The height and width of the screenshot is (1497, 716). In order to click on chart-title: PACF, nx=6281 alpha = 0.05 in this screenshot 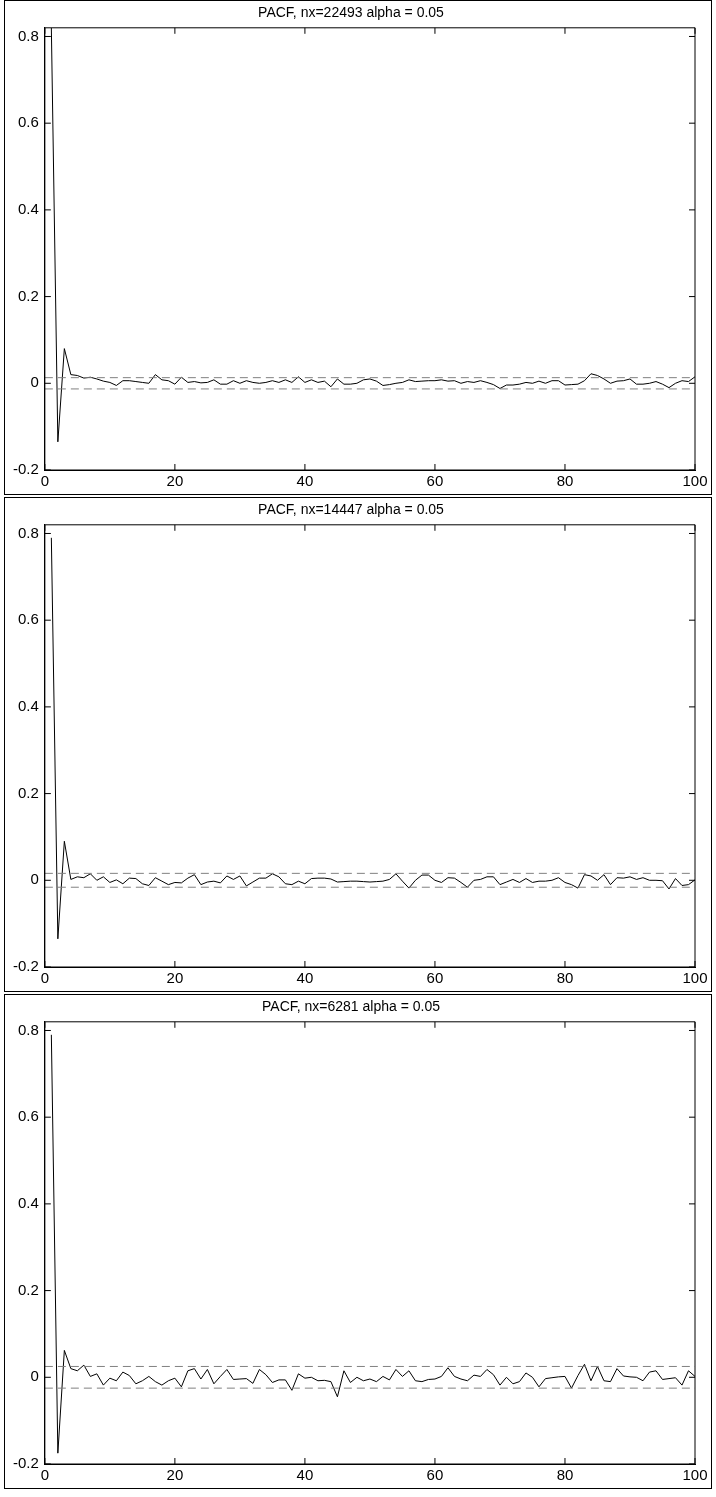, I will do `click(351, 1006)`.